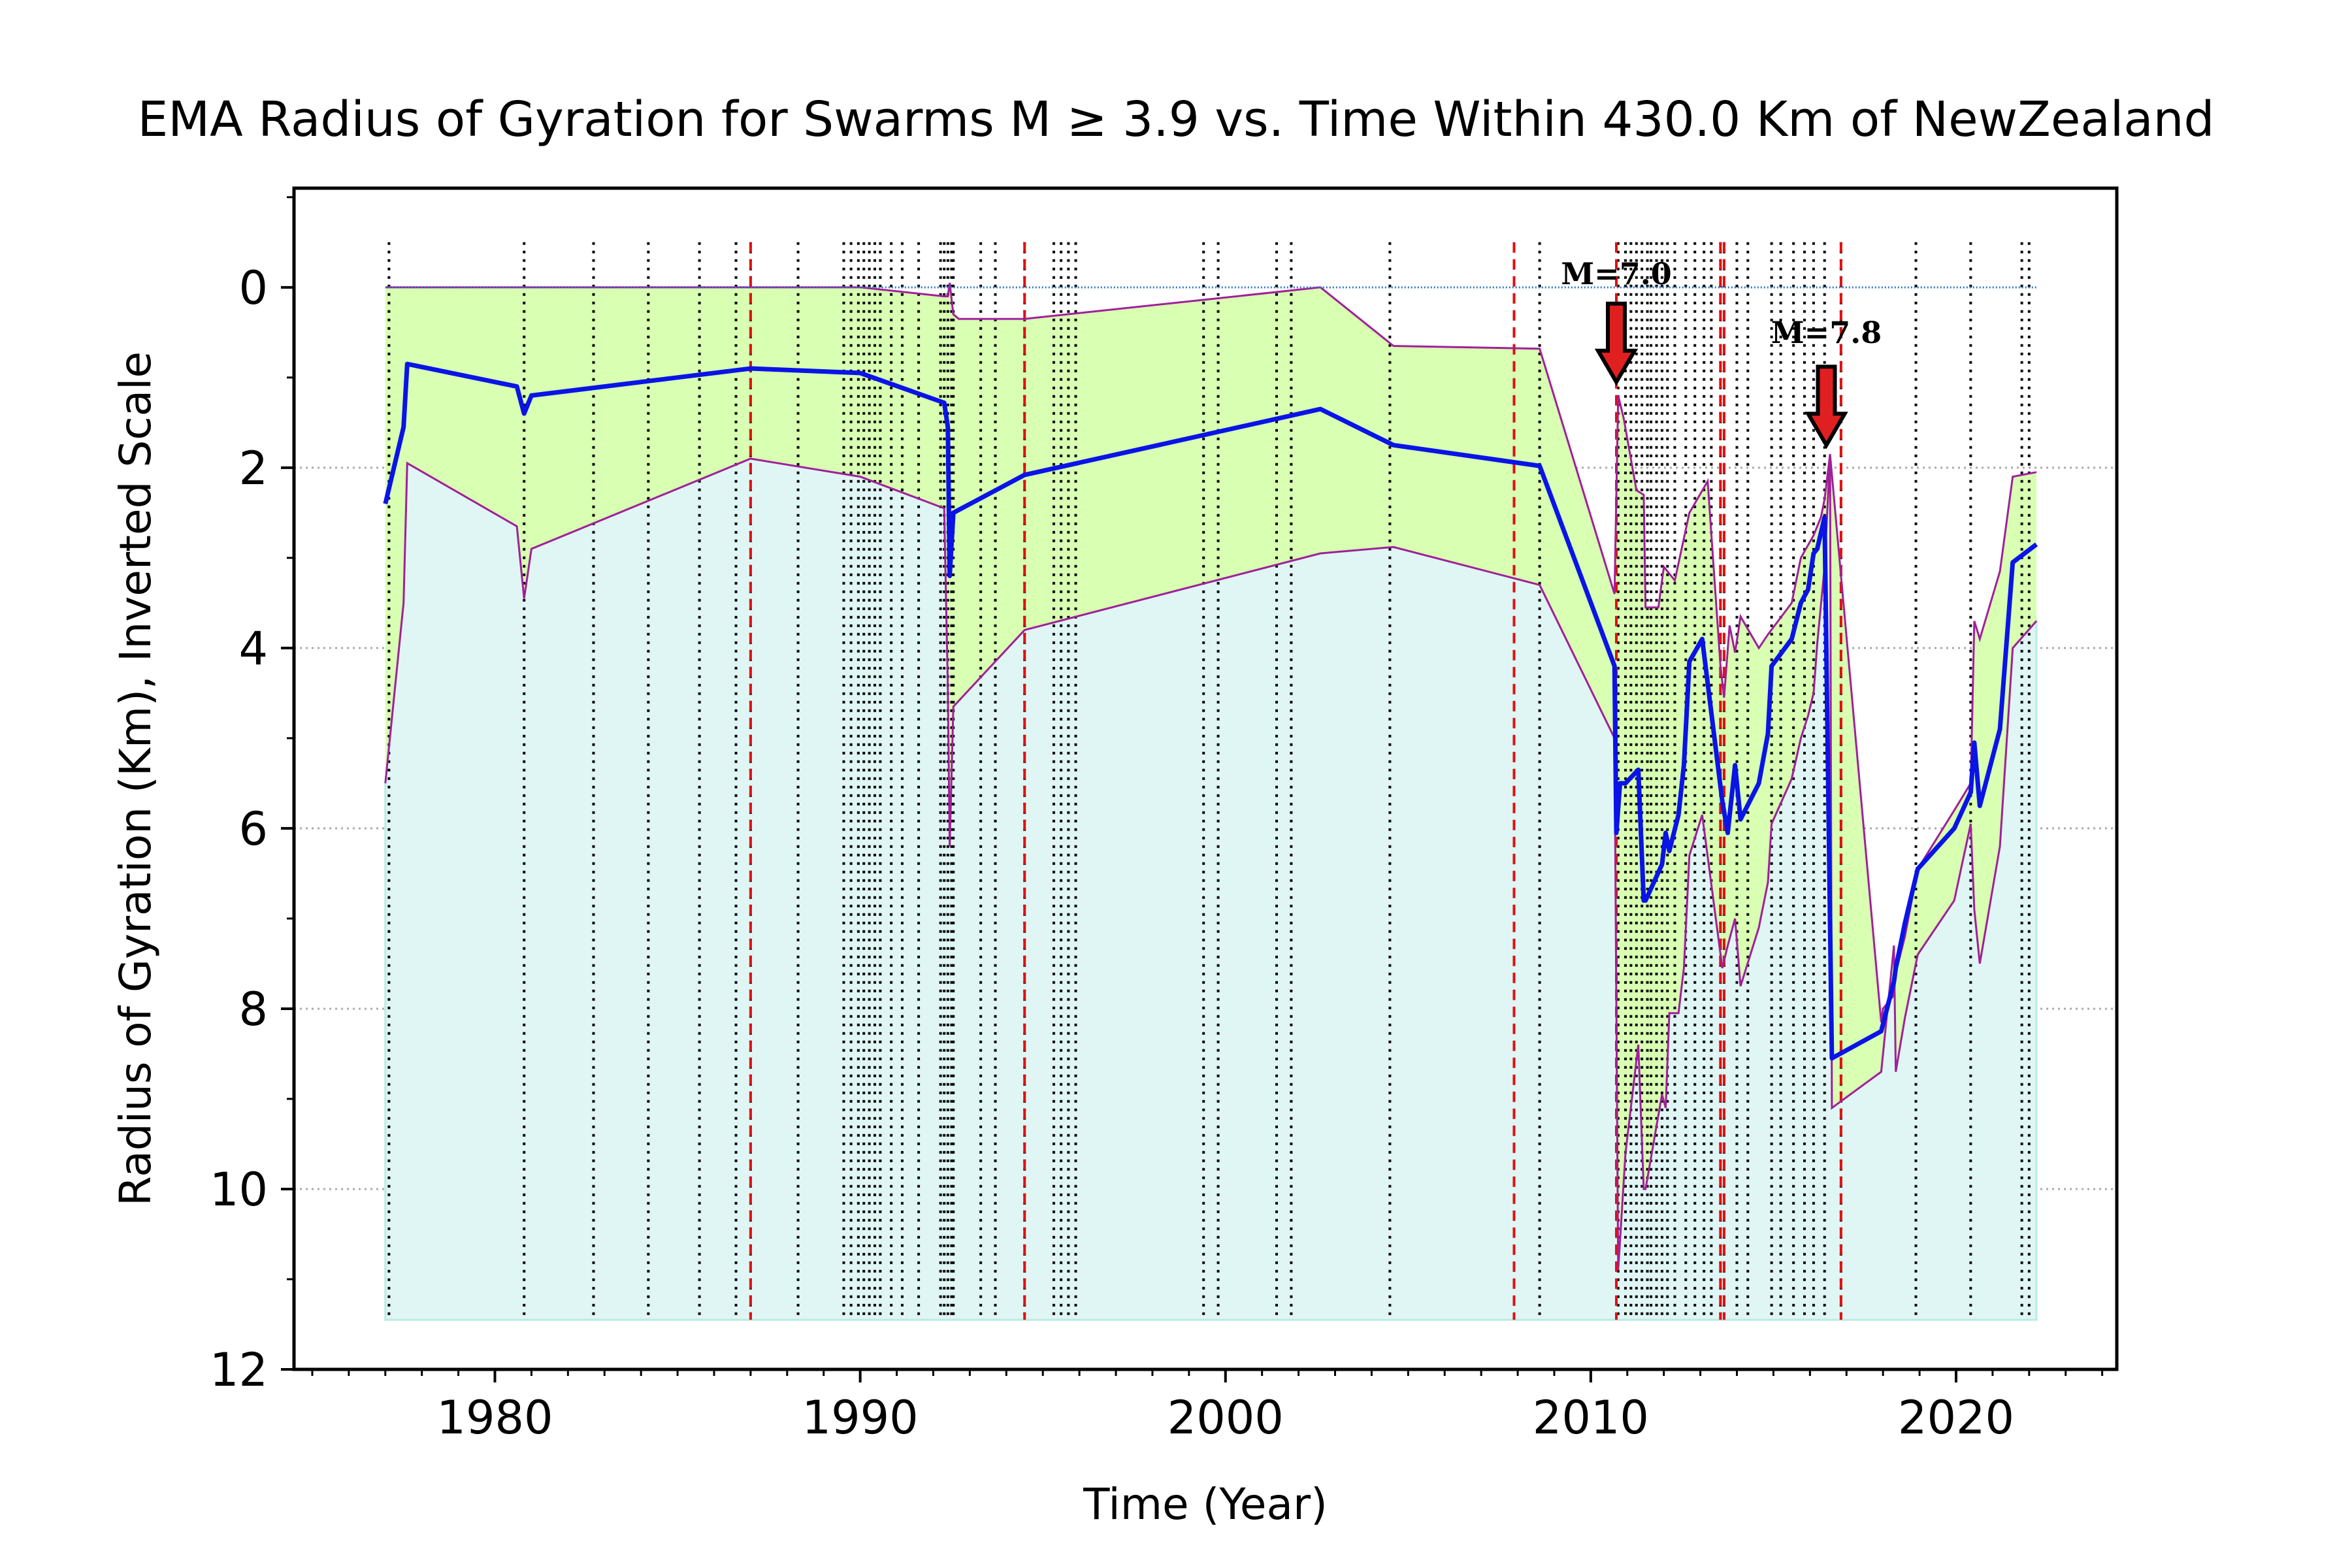 This screenshot has width=2352, height=1568. What do you see at coordinates (253, 1009) in the screenshot?
I see `y-tick-label: 8` at bounding box center [253, 1009].